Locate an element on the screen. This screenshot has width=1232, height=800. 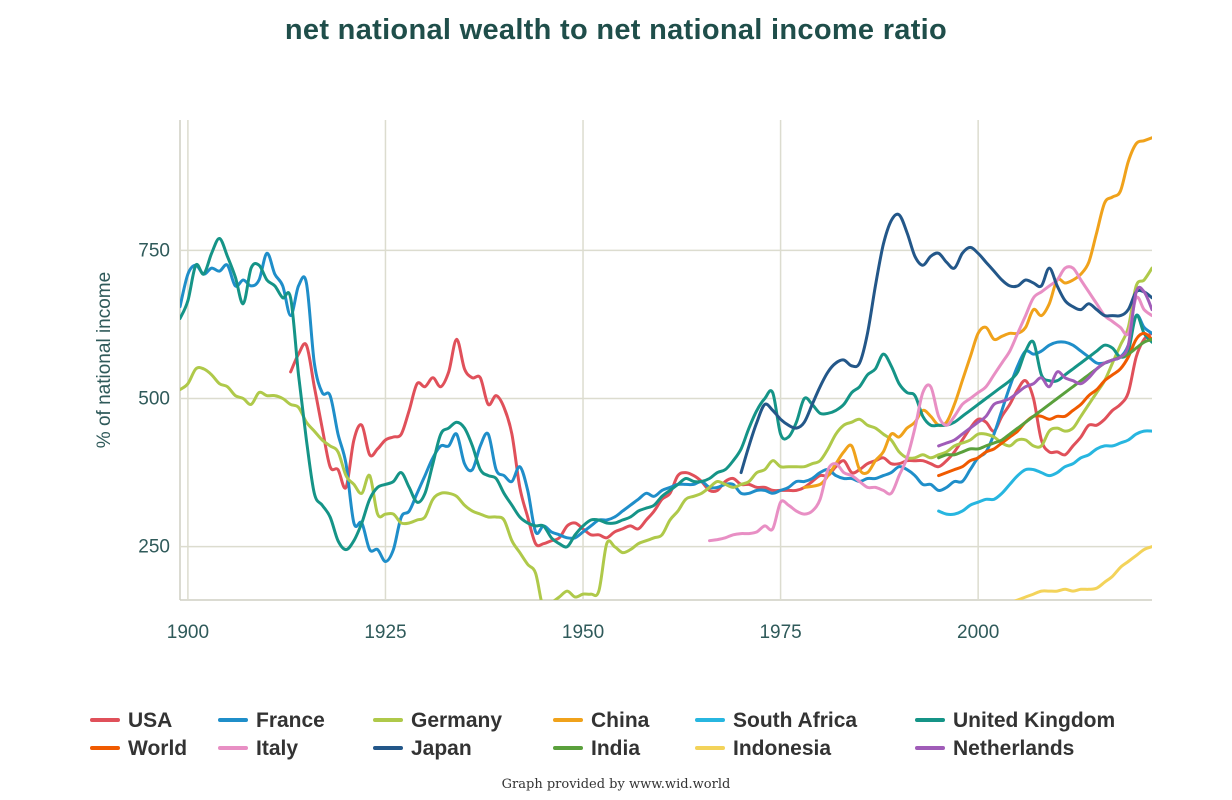
legend-item-japan: Japan is located at coordinates (422, 748).